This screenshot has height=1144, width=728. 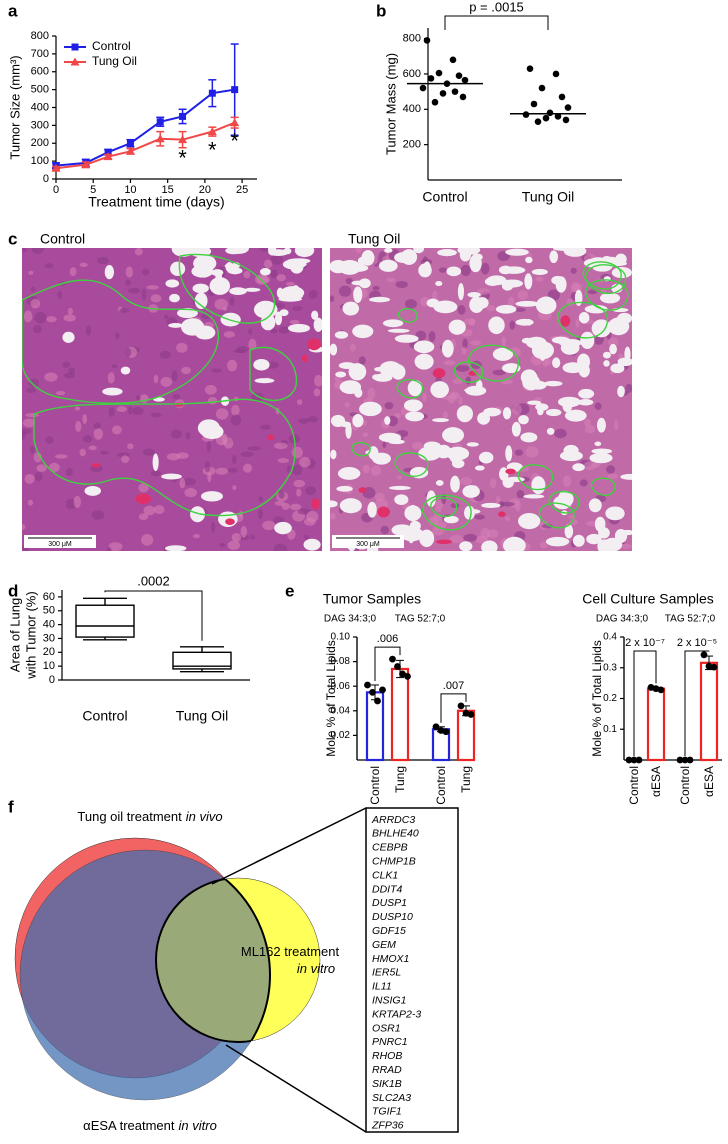 I want to click on box-plot, so click(x=105, y=619).